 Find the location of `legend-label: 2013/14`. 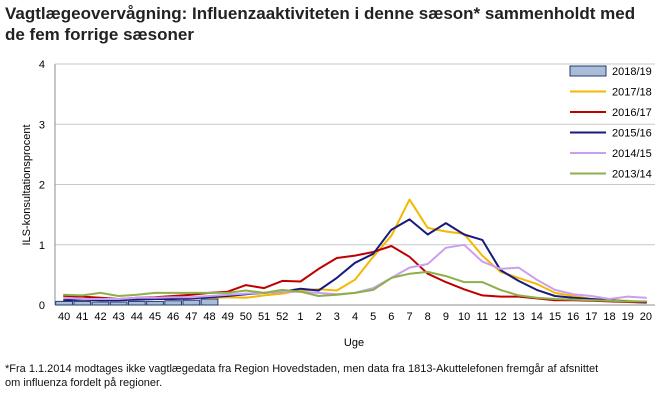

legend-label: 2013/14 is located at coordinates (632, 175).